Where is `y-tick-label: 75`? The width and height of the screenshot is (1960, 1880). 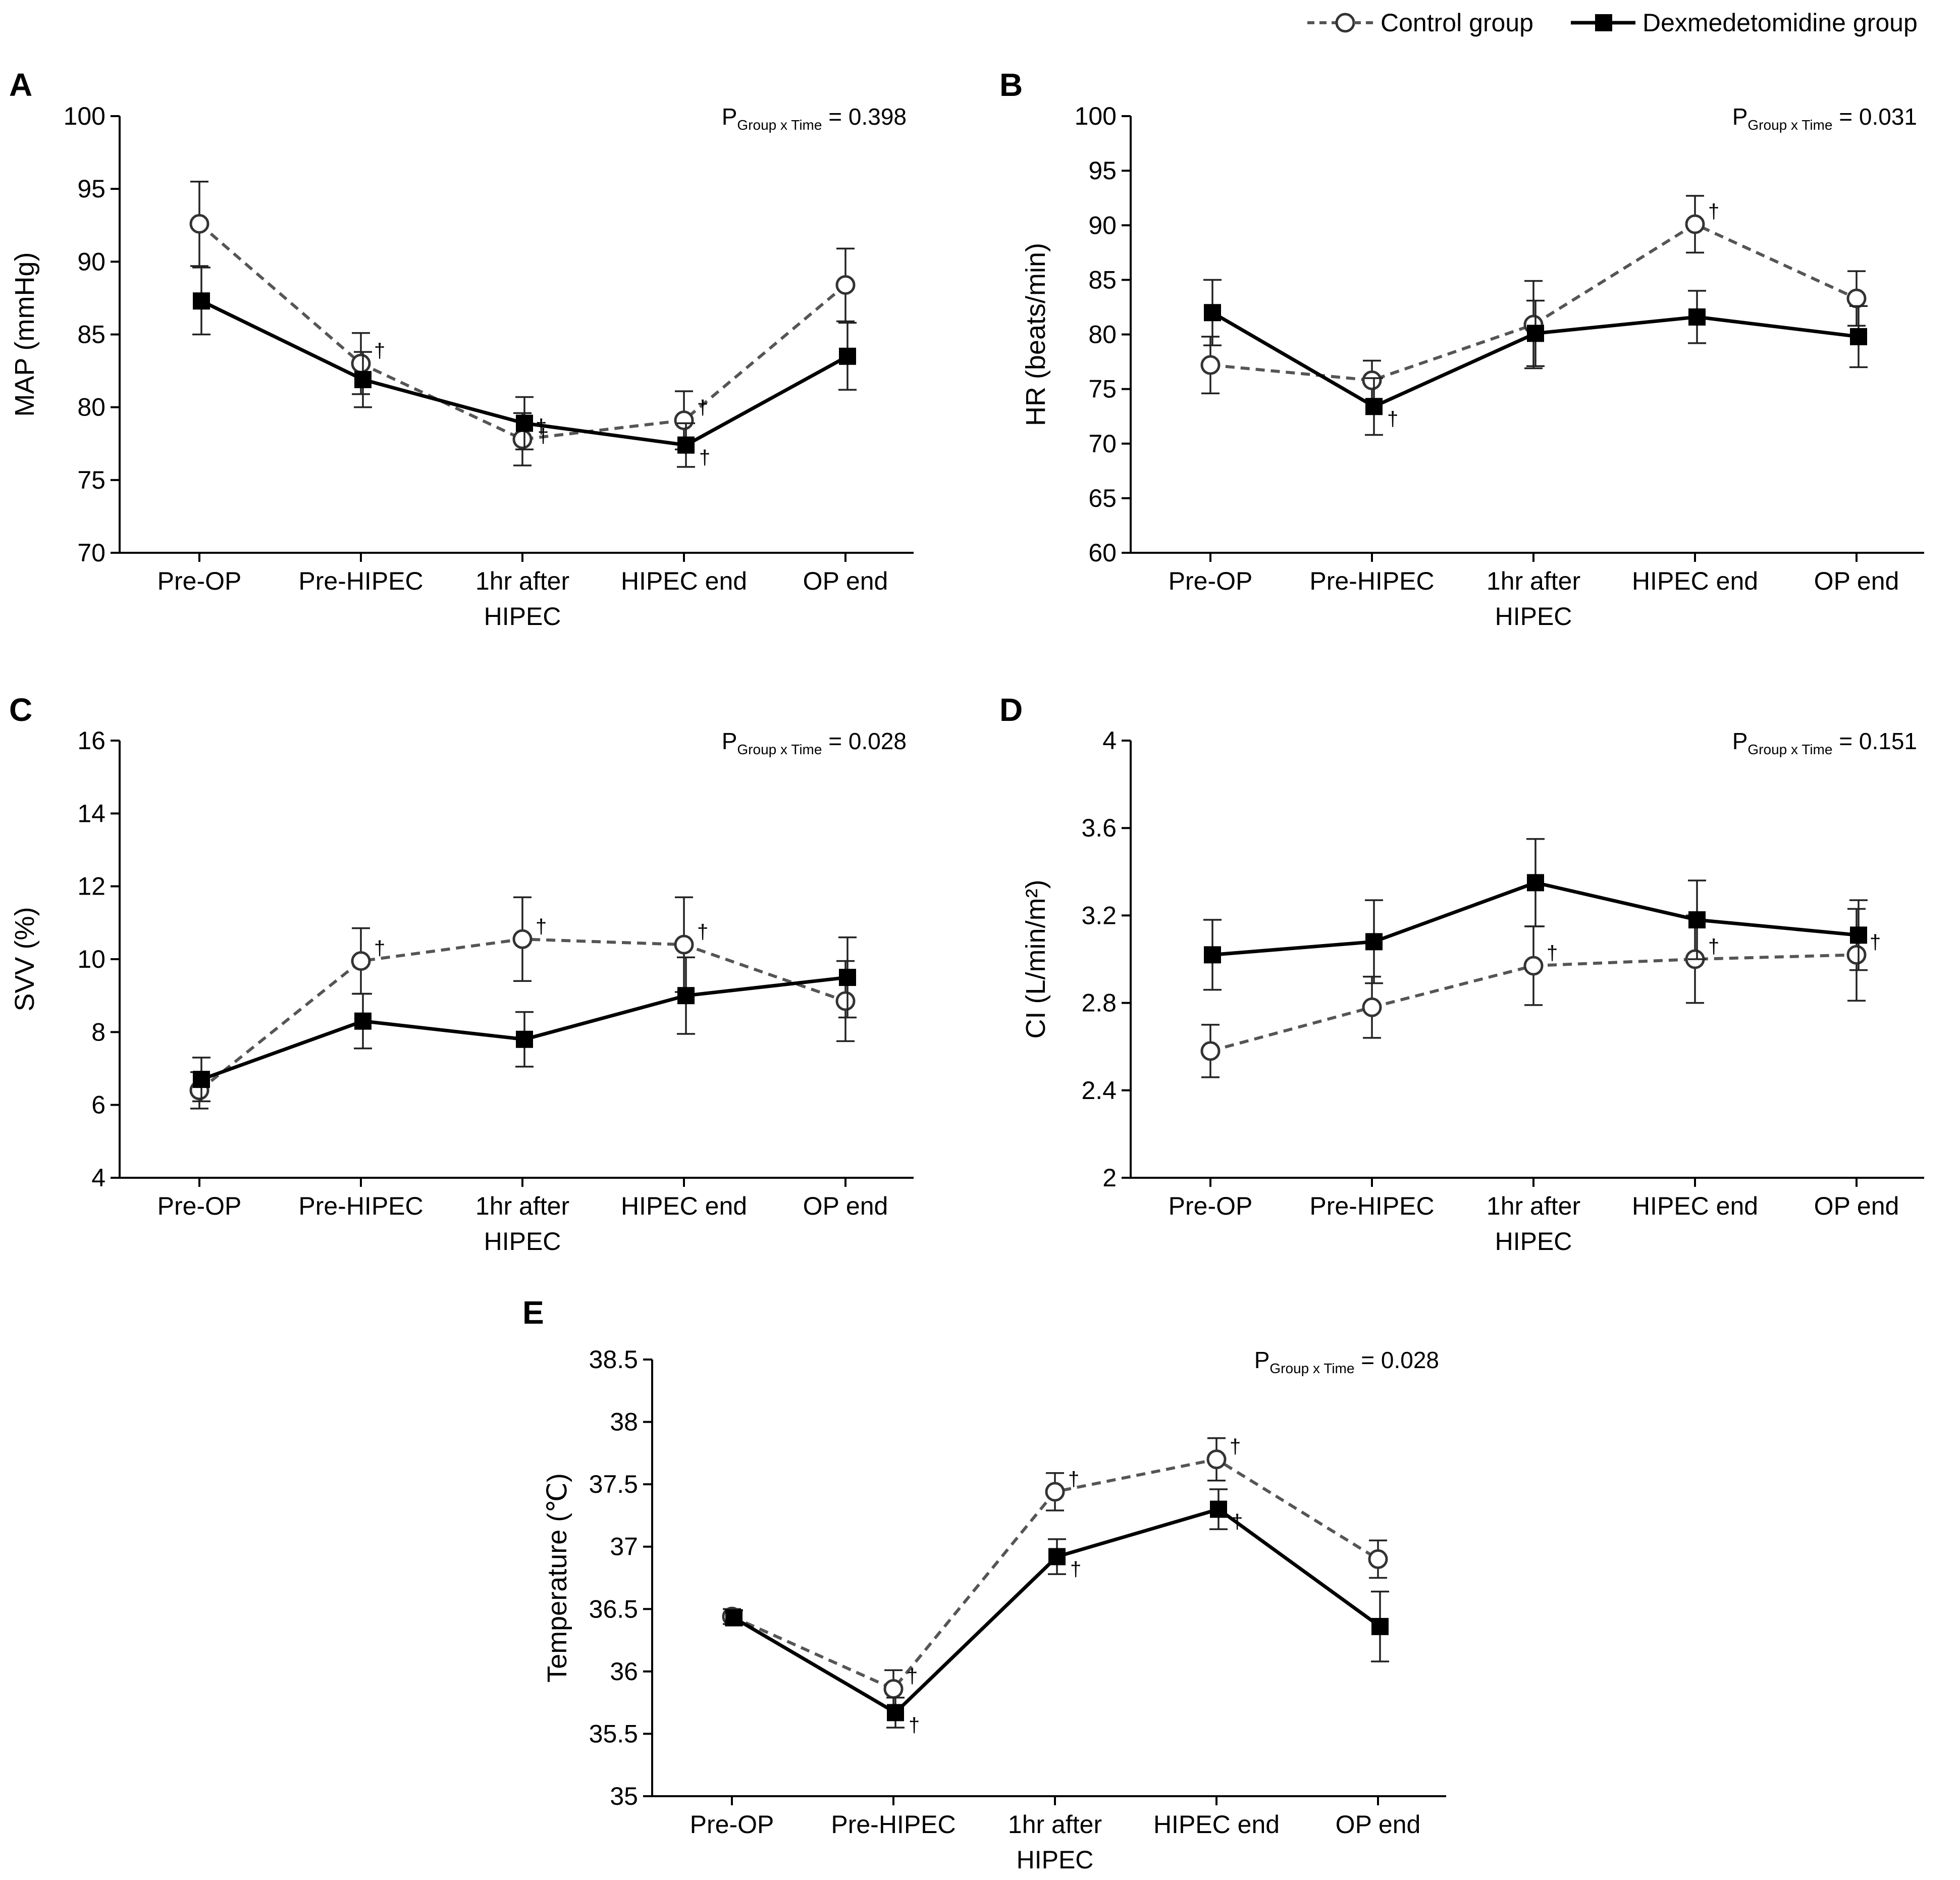
y-tick-label: 75 is located at coordinates (1102, 389).